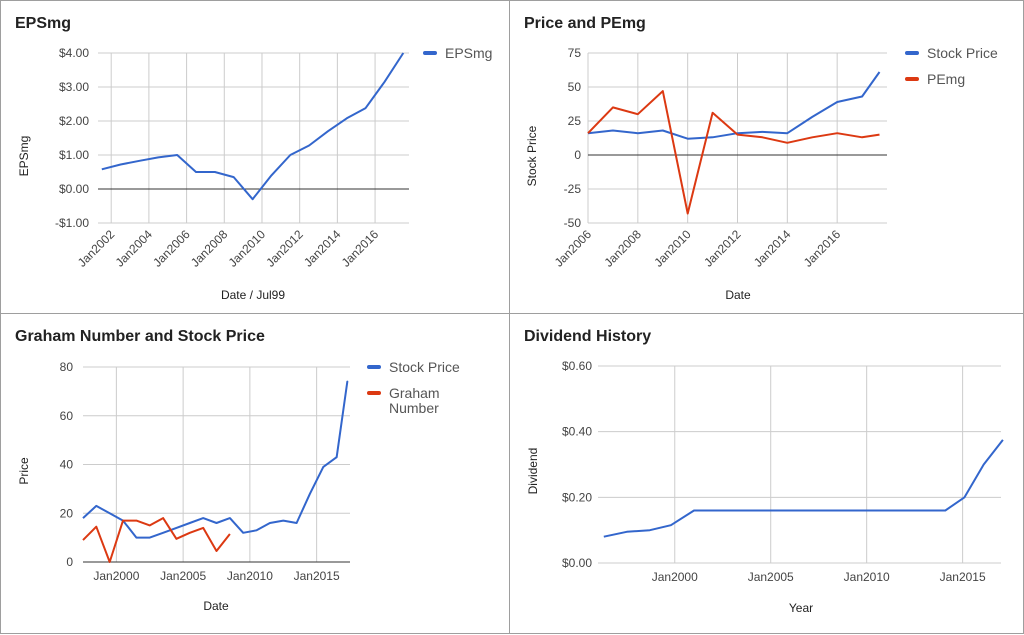 The height and width of the screenshot is (635, 1024). Describe the element at coordinates (67, 513) in the screenshot. I see `y-tick-label: 20` at that location.